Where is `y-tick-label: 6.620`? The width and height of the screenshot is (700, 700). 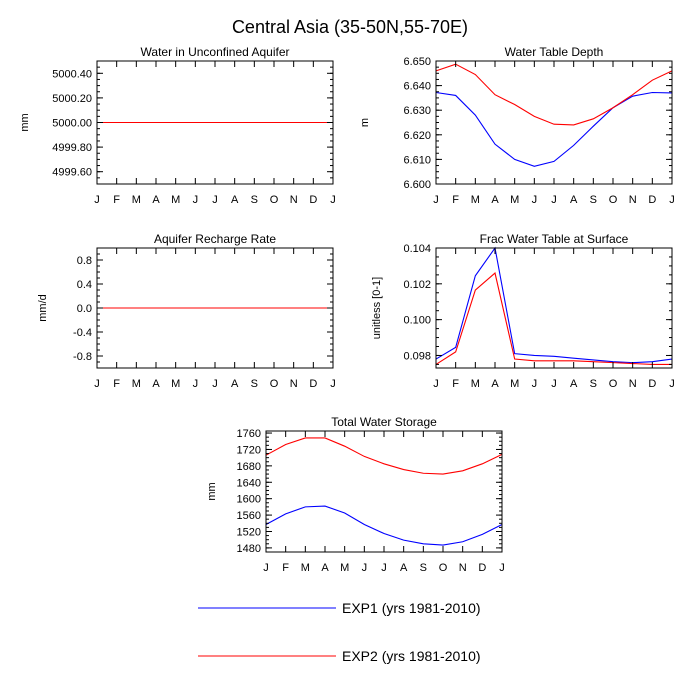 y-tick-label: 6.620 is located at coordinates (417, 136).